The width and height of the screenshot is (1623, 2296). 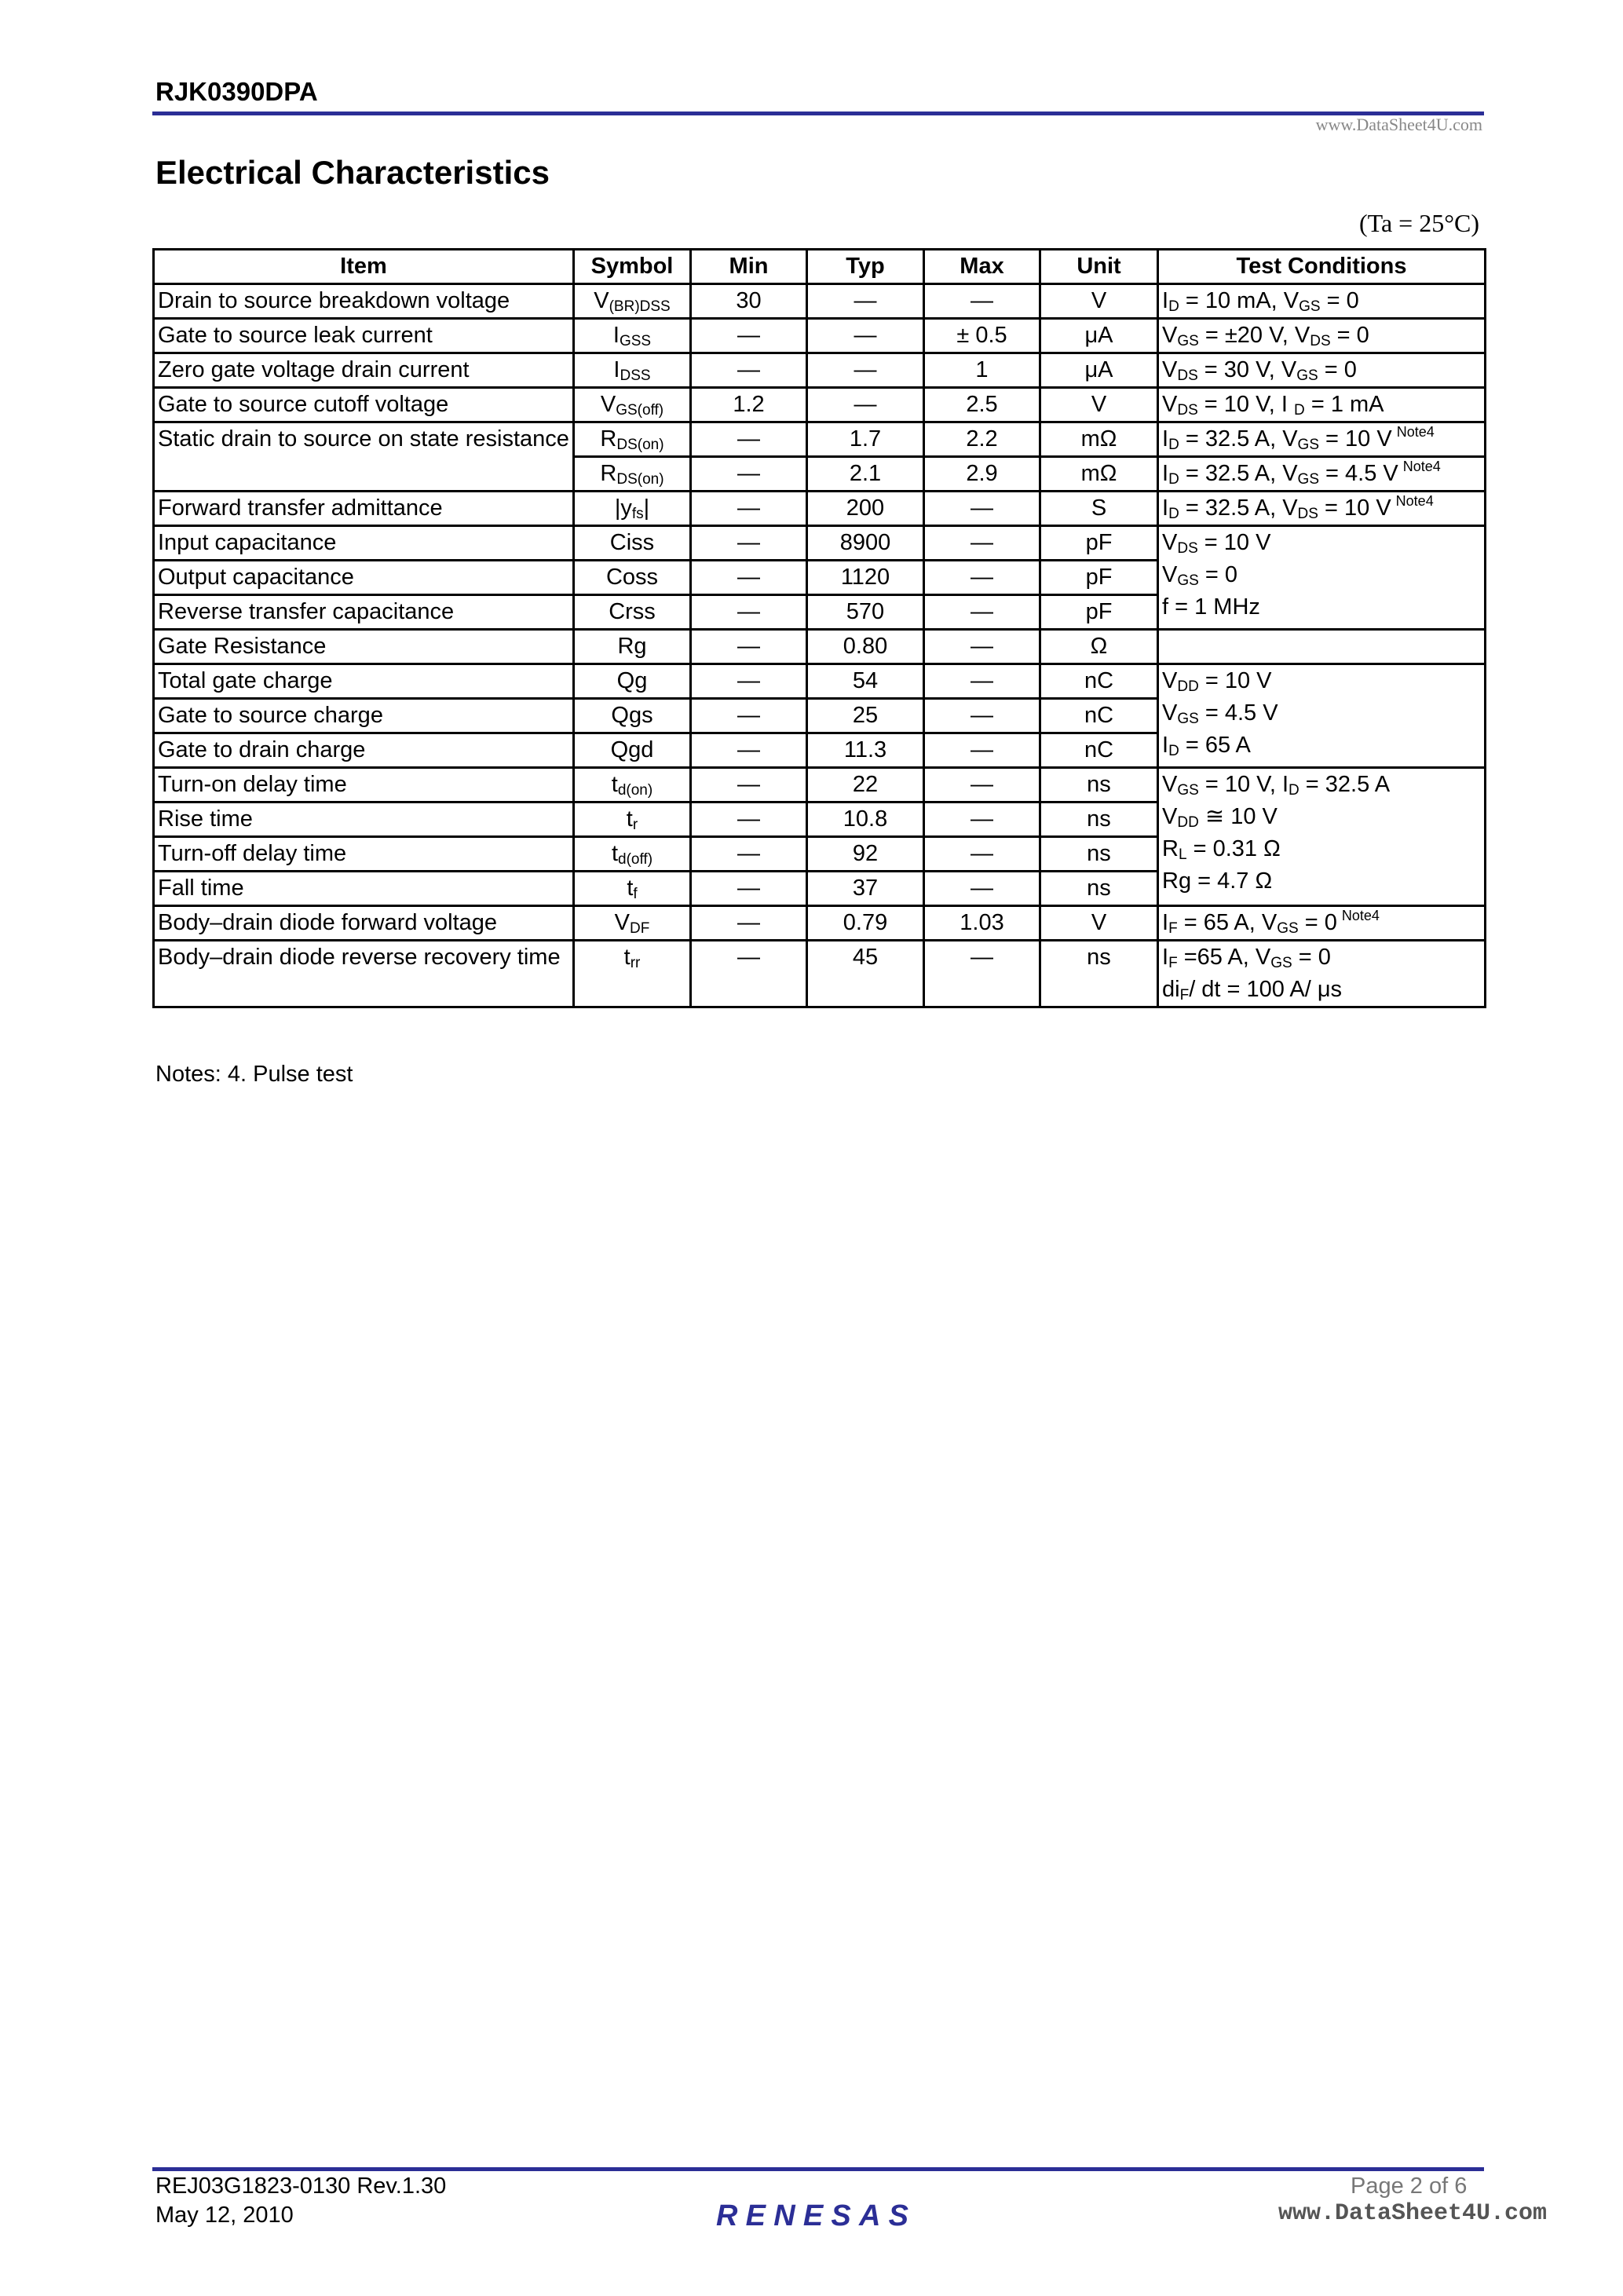 I want to click on typ-cell: 200, so click(x=865, y=508).